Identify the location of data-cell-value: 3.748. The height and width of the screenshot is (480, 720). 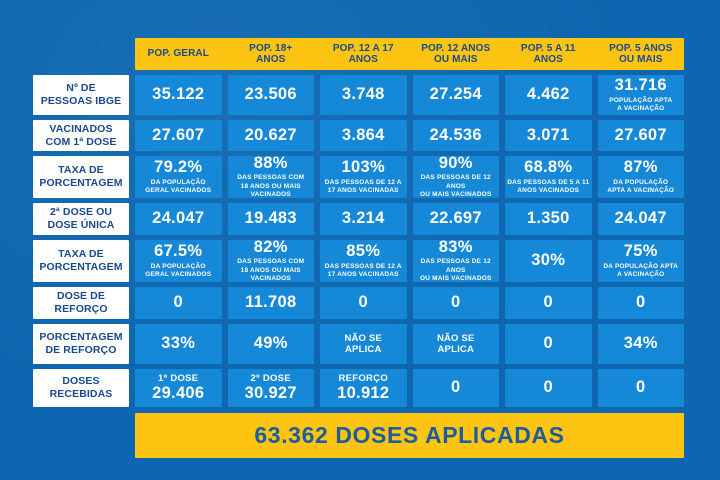
(363, 94).